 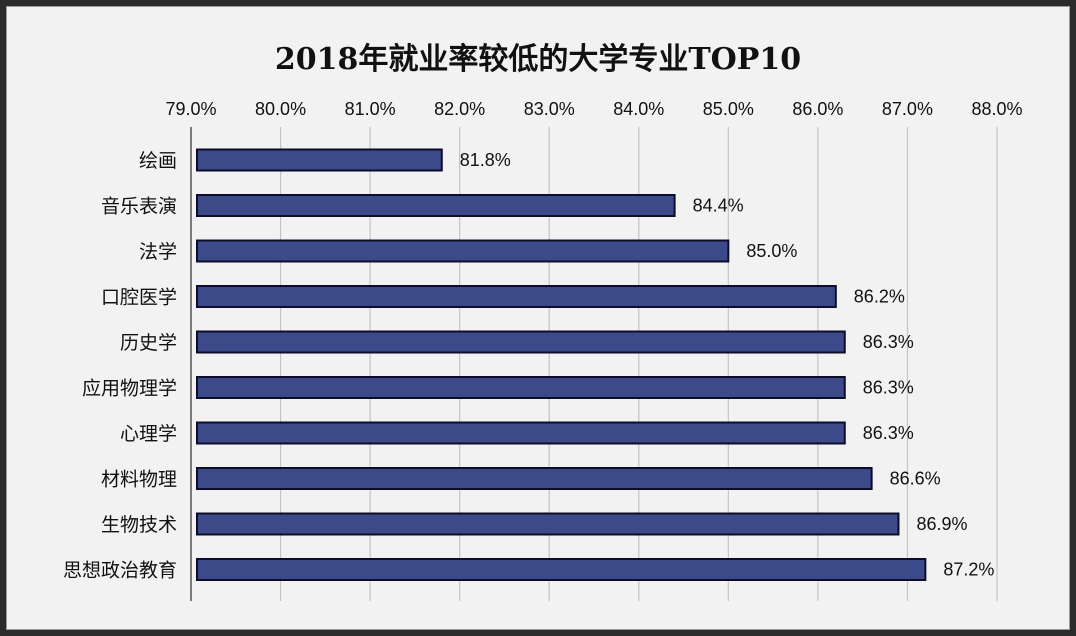 I want to click on x-tick-label: 81.0%, so click(x=370, y=109).